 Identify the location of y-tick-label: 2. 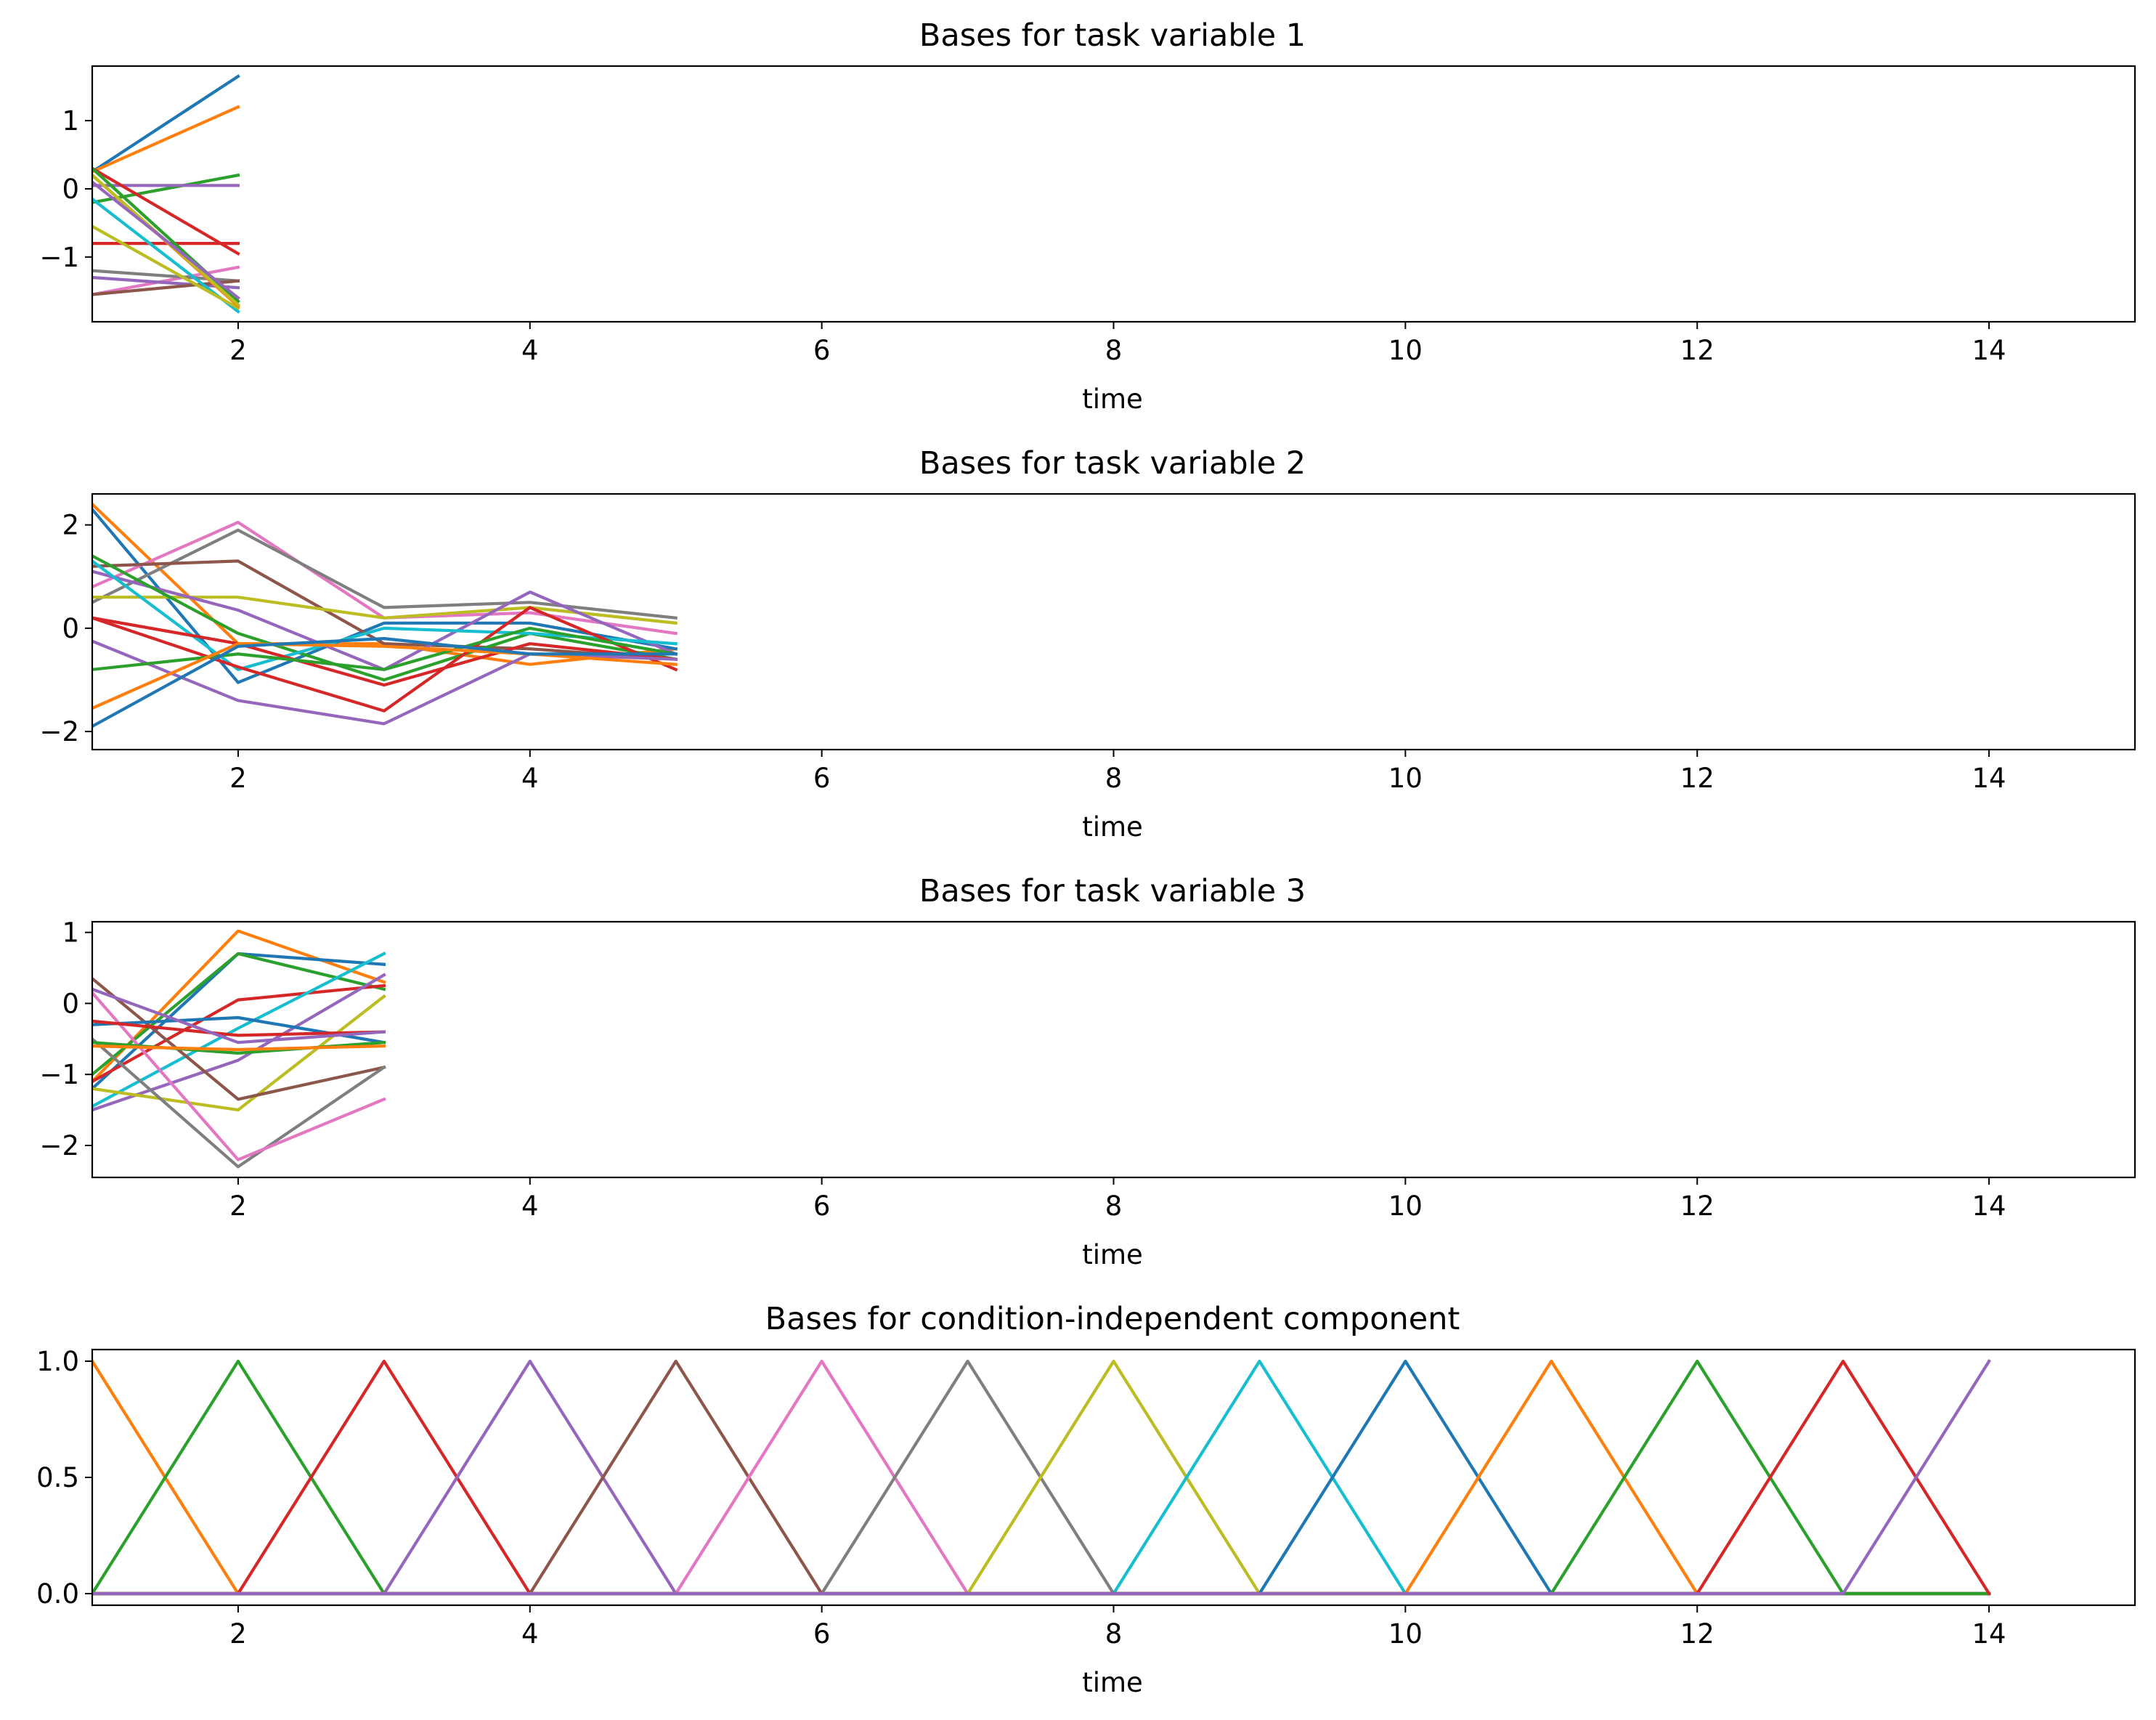
(70, 525).